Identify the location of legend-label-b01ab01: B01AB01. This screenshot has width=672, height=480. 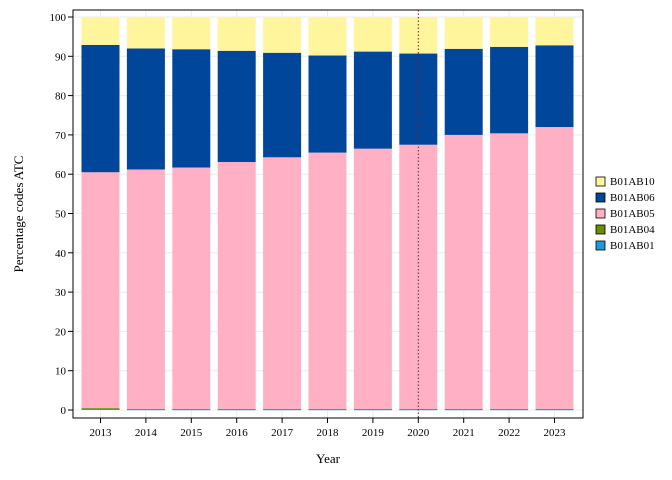
(632, 246).